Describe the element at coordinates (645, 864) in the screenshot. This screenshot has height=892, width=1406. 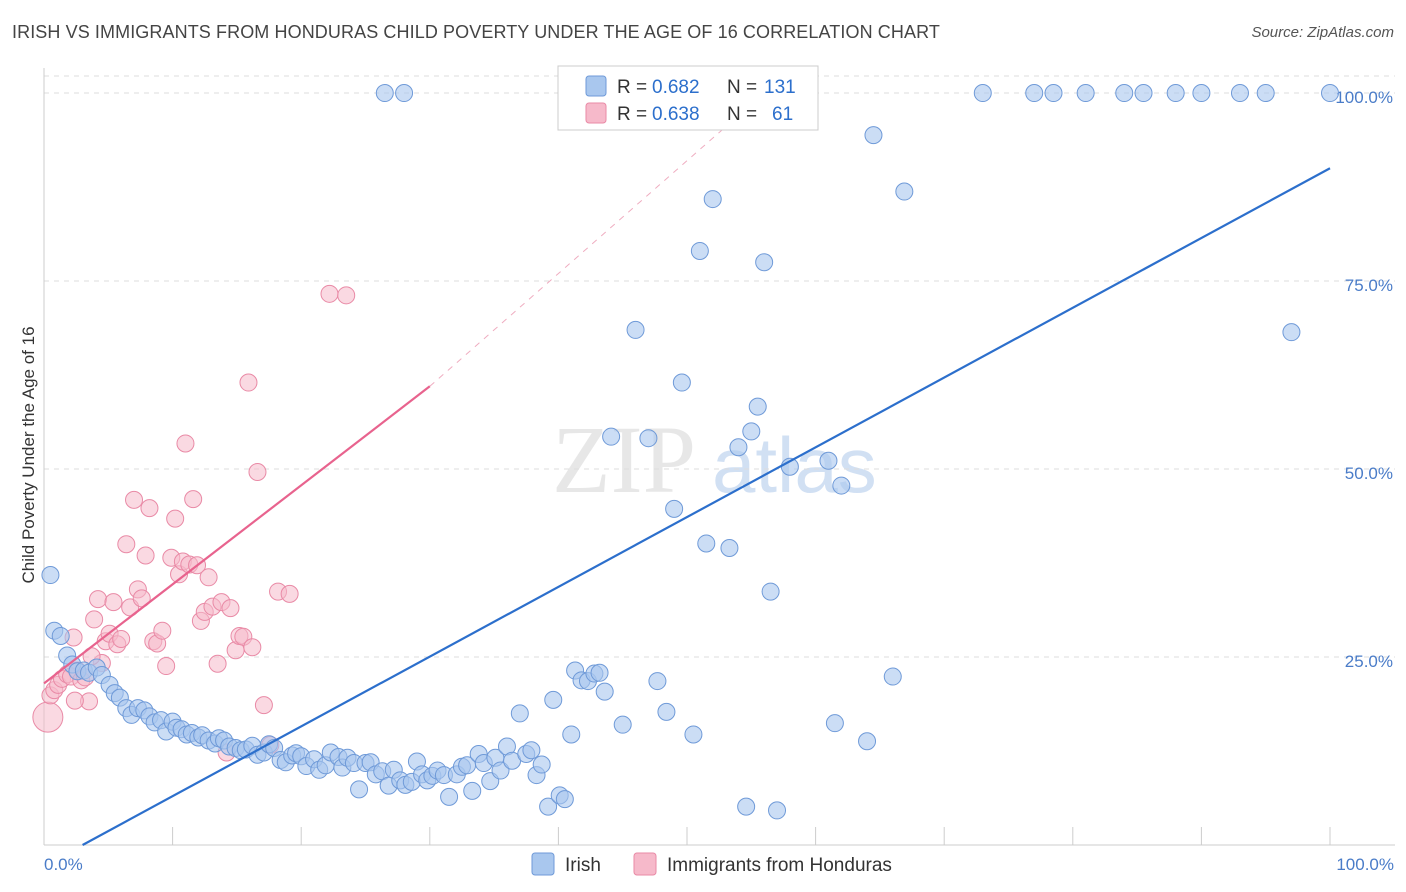
I see `bottom-legend-honduras-swatch` at that location.